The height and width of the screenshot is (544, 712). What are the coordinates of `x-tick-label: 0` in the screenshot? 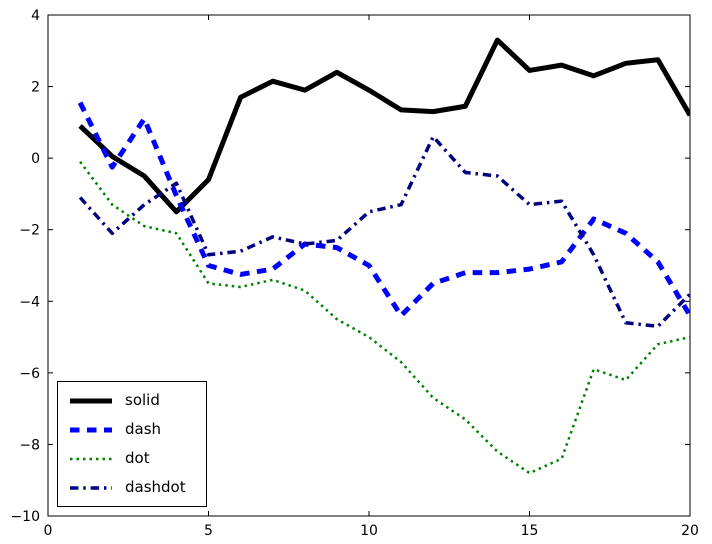 It's located at (48, 531).